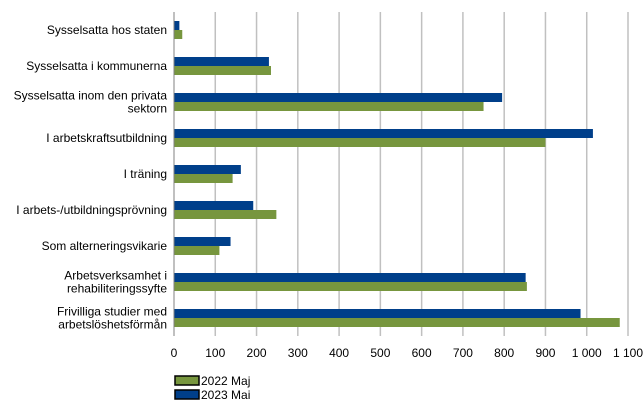 The image size is (644, 403). I want to click on category-label-line: Arbetsverksamhet i, so click(115, 276).